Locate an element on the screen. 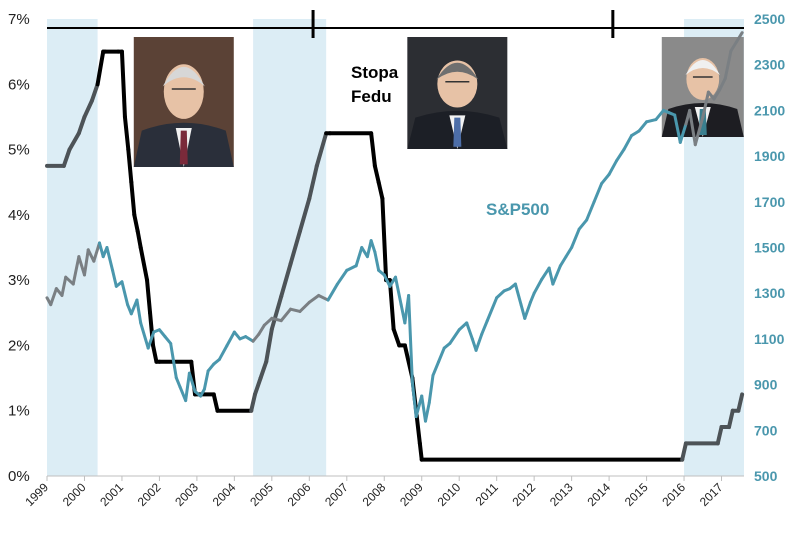 The width and height of the screenshot is (800, 533). x-tick-label: 2012 is located at coordinates (523, 494).